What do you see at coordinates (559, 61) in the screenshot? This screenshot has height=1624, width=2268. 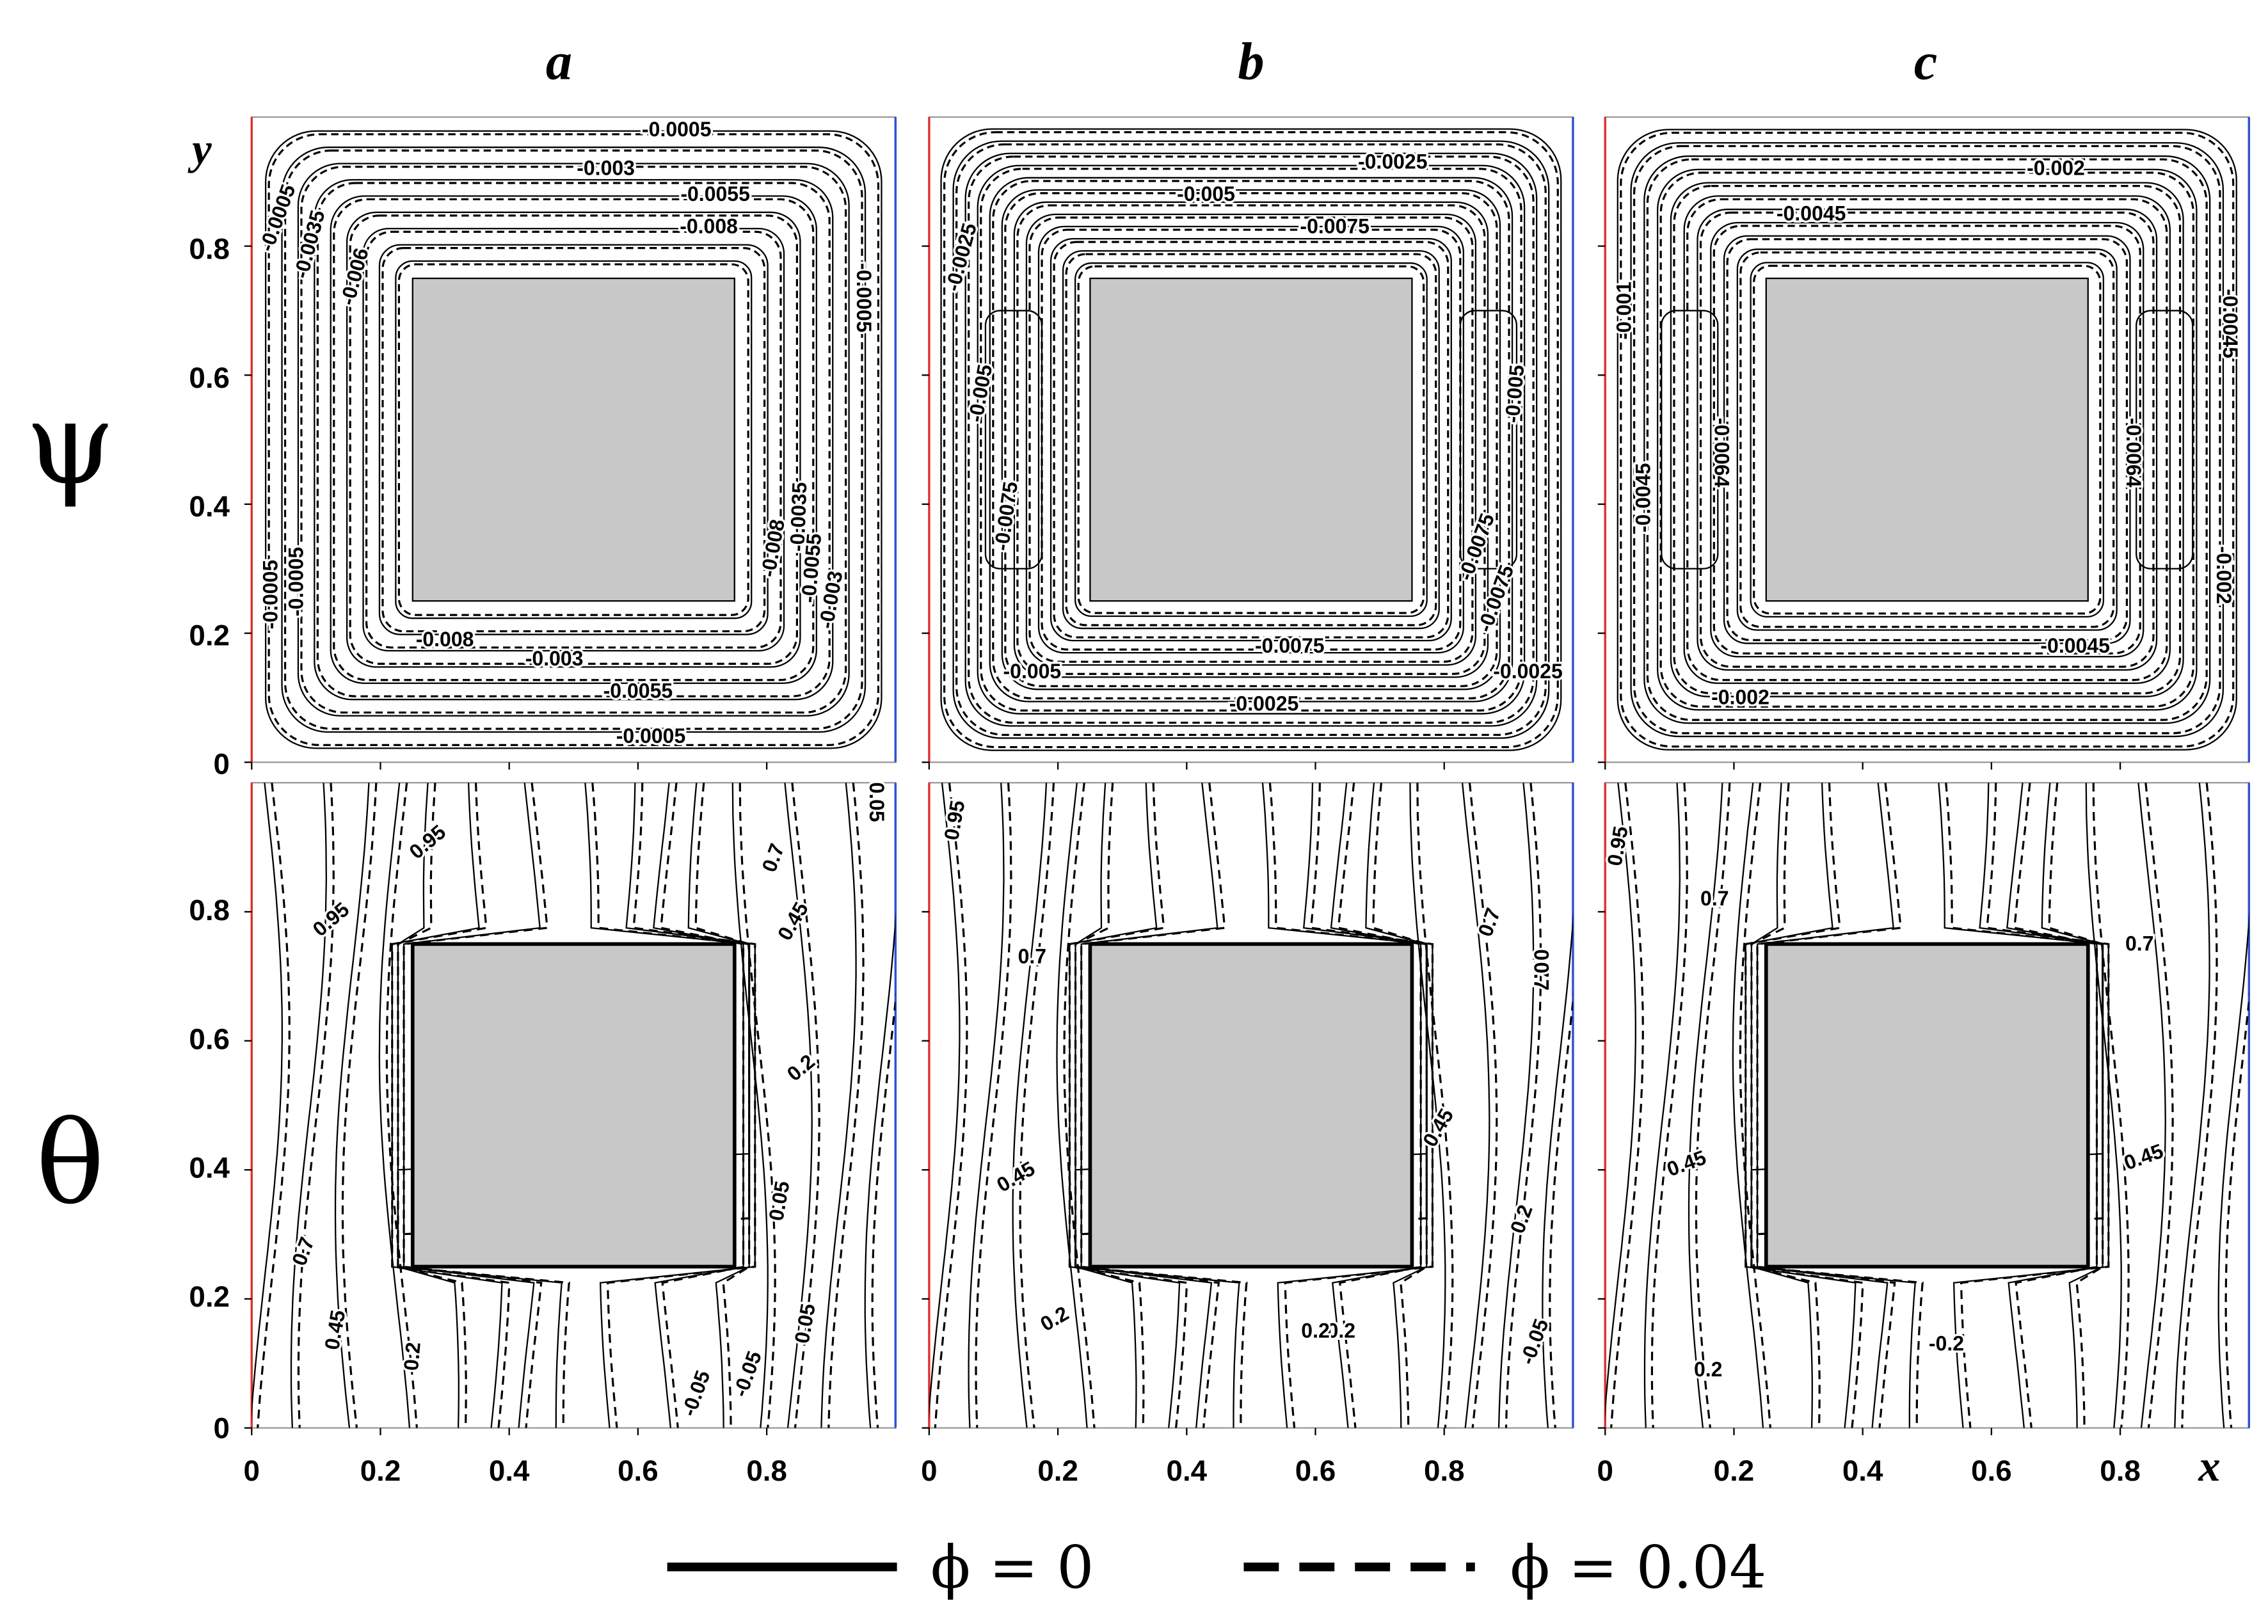 I see `column-header-a: a` at bounding box center [559, 61].